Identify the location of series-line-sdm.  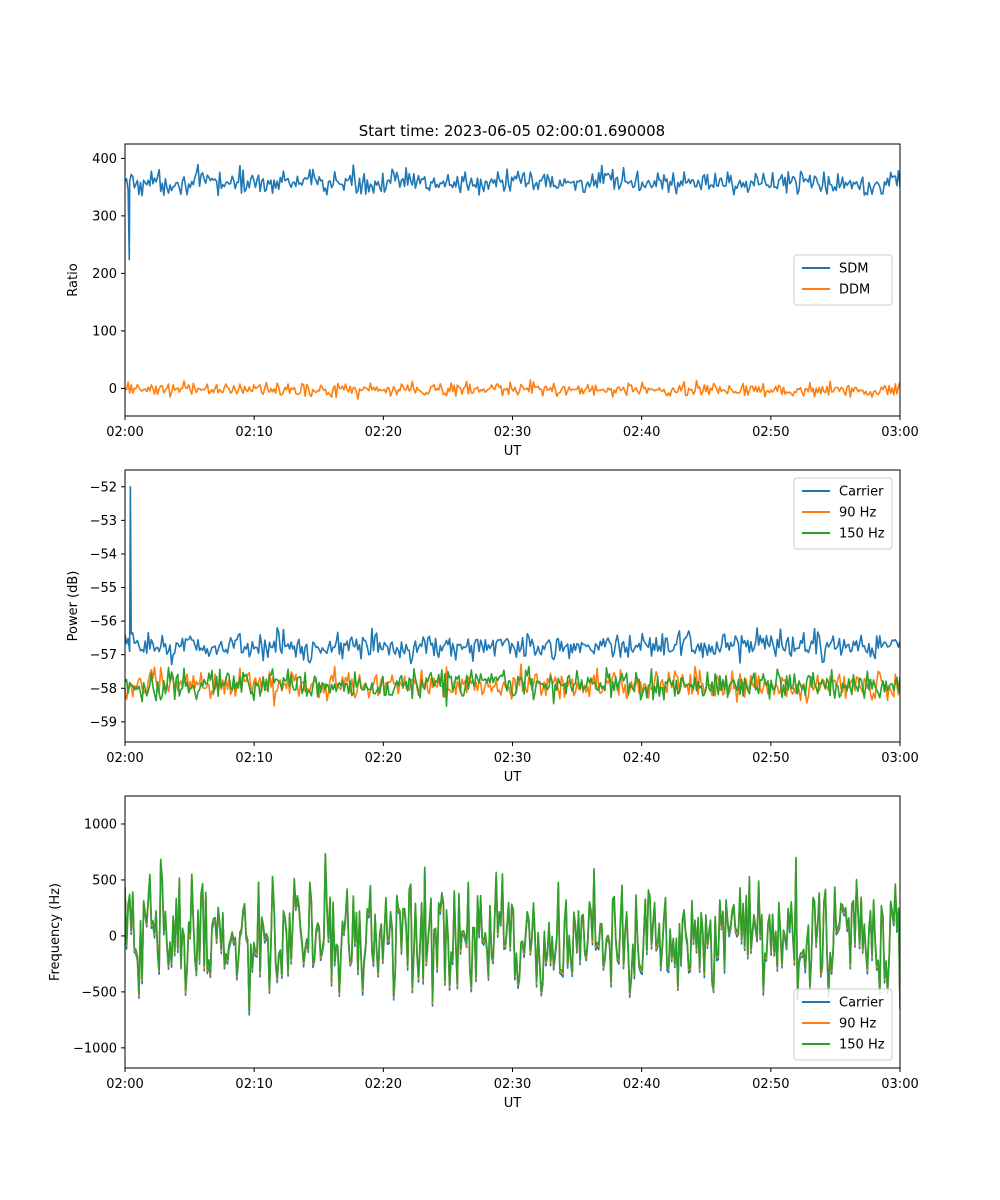
(512, 212).